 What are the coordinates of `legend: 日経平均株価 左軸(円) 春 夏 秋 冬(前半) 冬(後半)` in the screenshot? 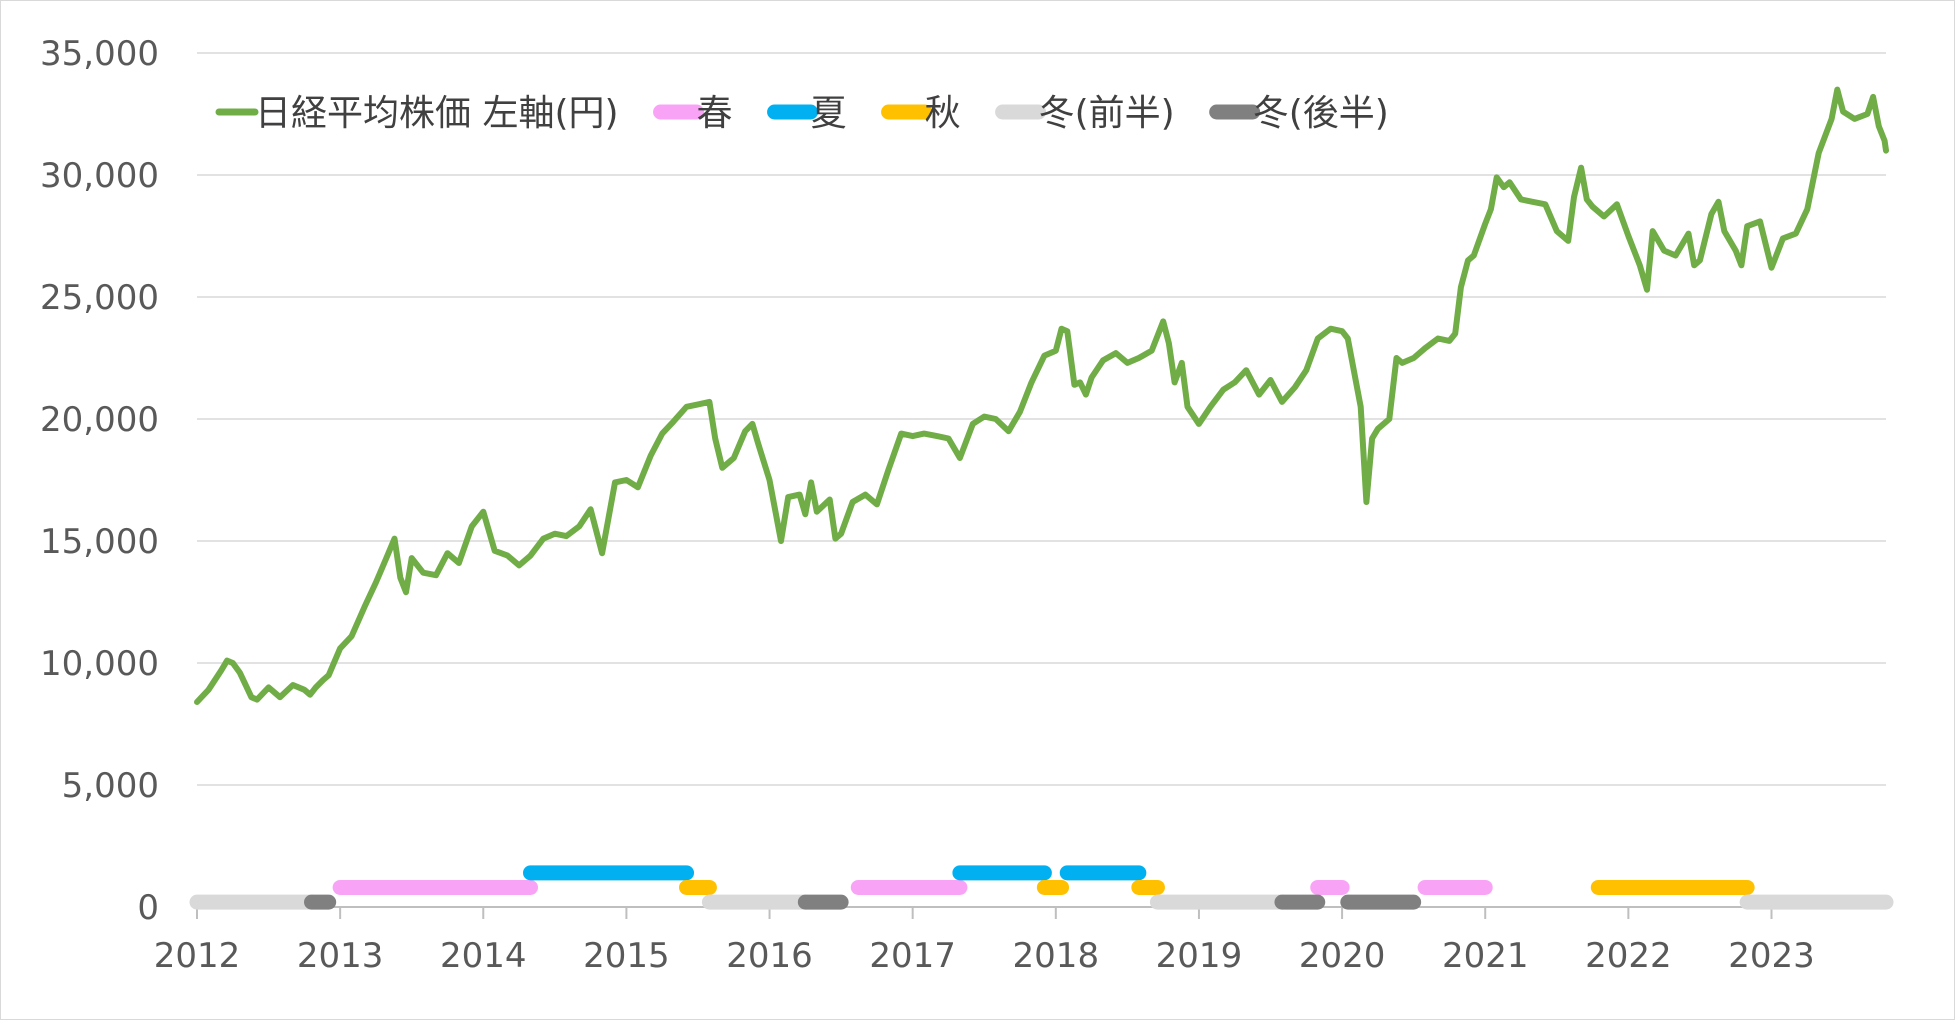 It's located at (802, 113).